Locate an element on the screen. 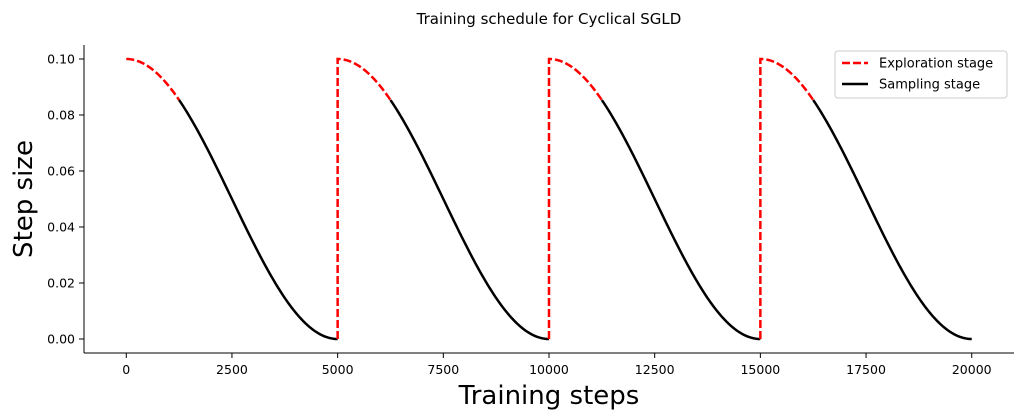 This screenshot has height=420, width=1024. x-tick-label: 12500 is located at coordinates (655, 369).